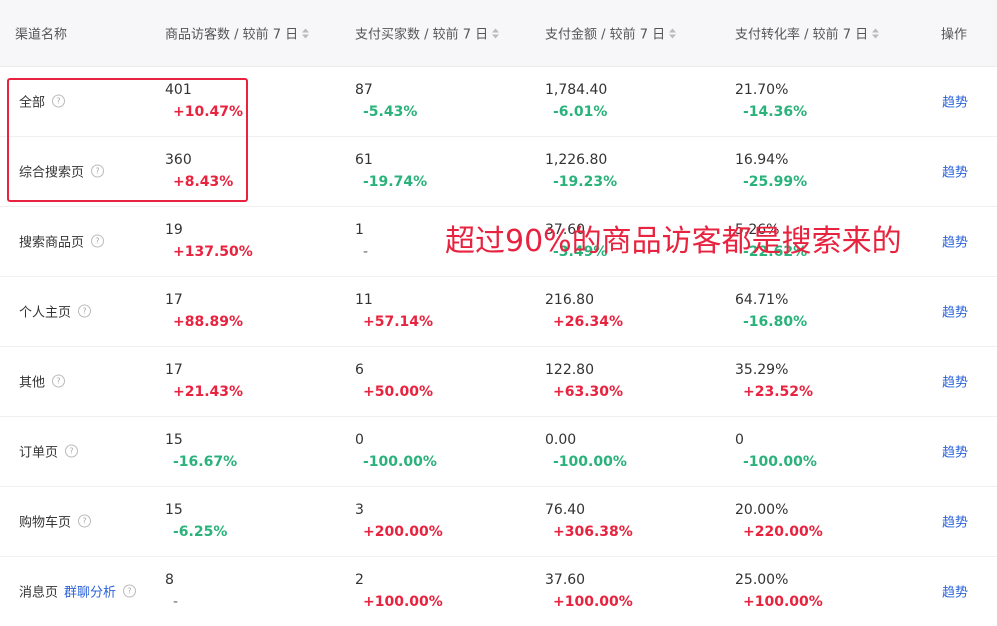 The image size is (997, 626). I want to click on visitors-value: 17, so click(174, 300).